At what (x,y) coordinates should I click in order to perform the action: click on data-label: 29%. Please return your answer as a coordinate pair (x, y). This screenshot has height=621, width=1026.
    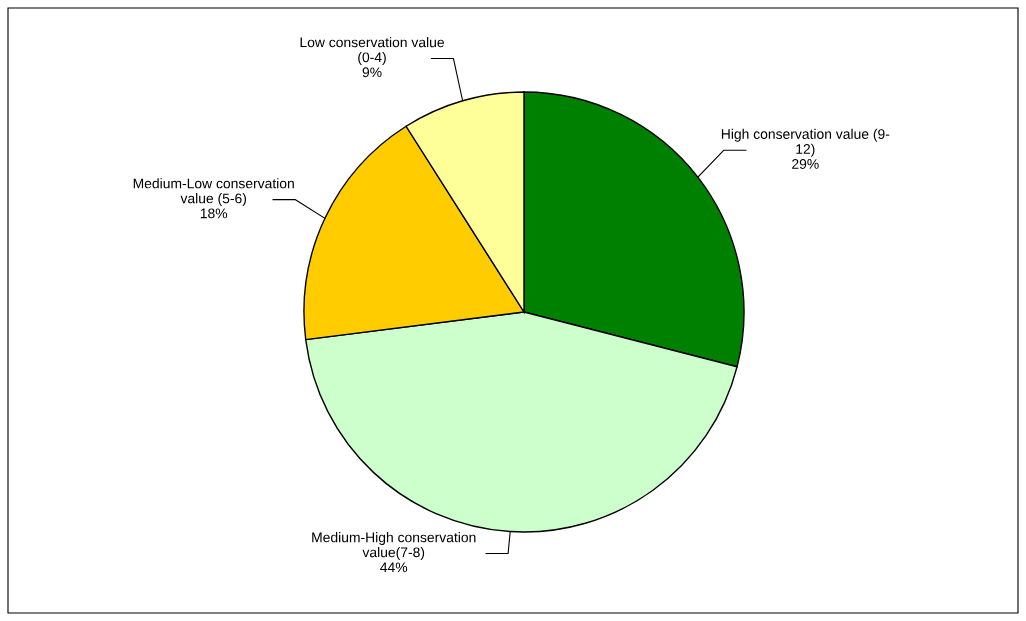
    Looking at the image, I should click on (805, 164).